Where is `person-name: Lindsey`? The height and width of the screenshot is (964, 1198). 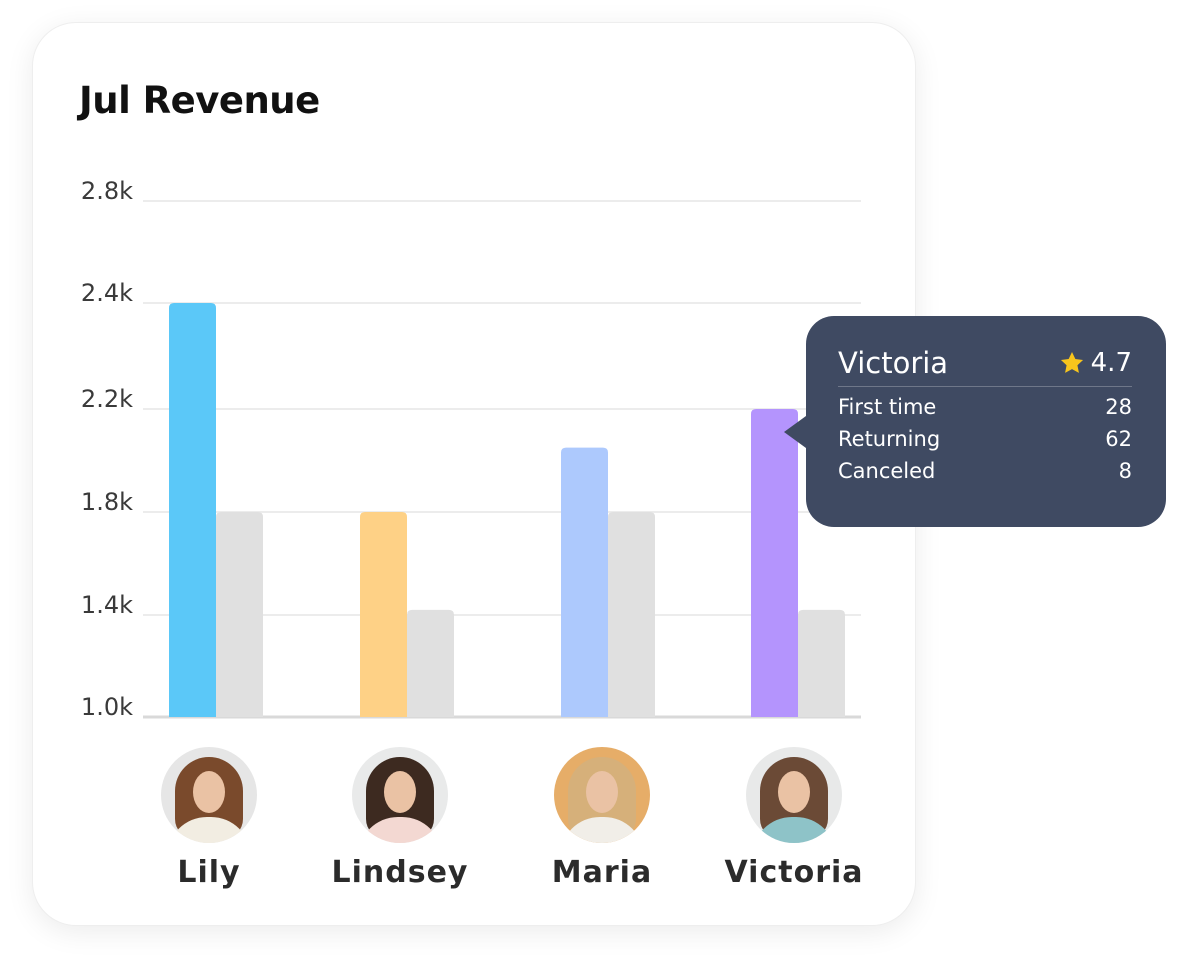
person-name: Lindsey is located at coordinates (400, 872).